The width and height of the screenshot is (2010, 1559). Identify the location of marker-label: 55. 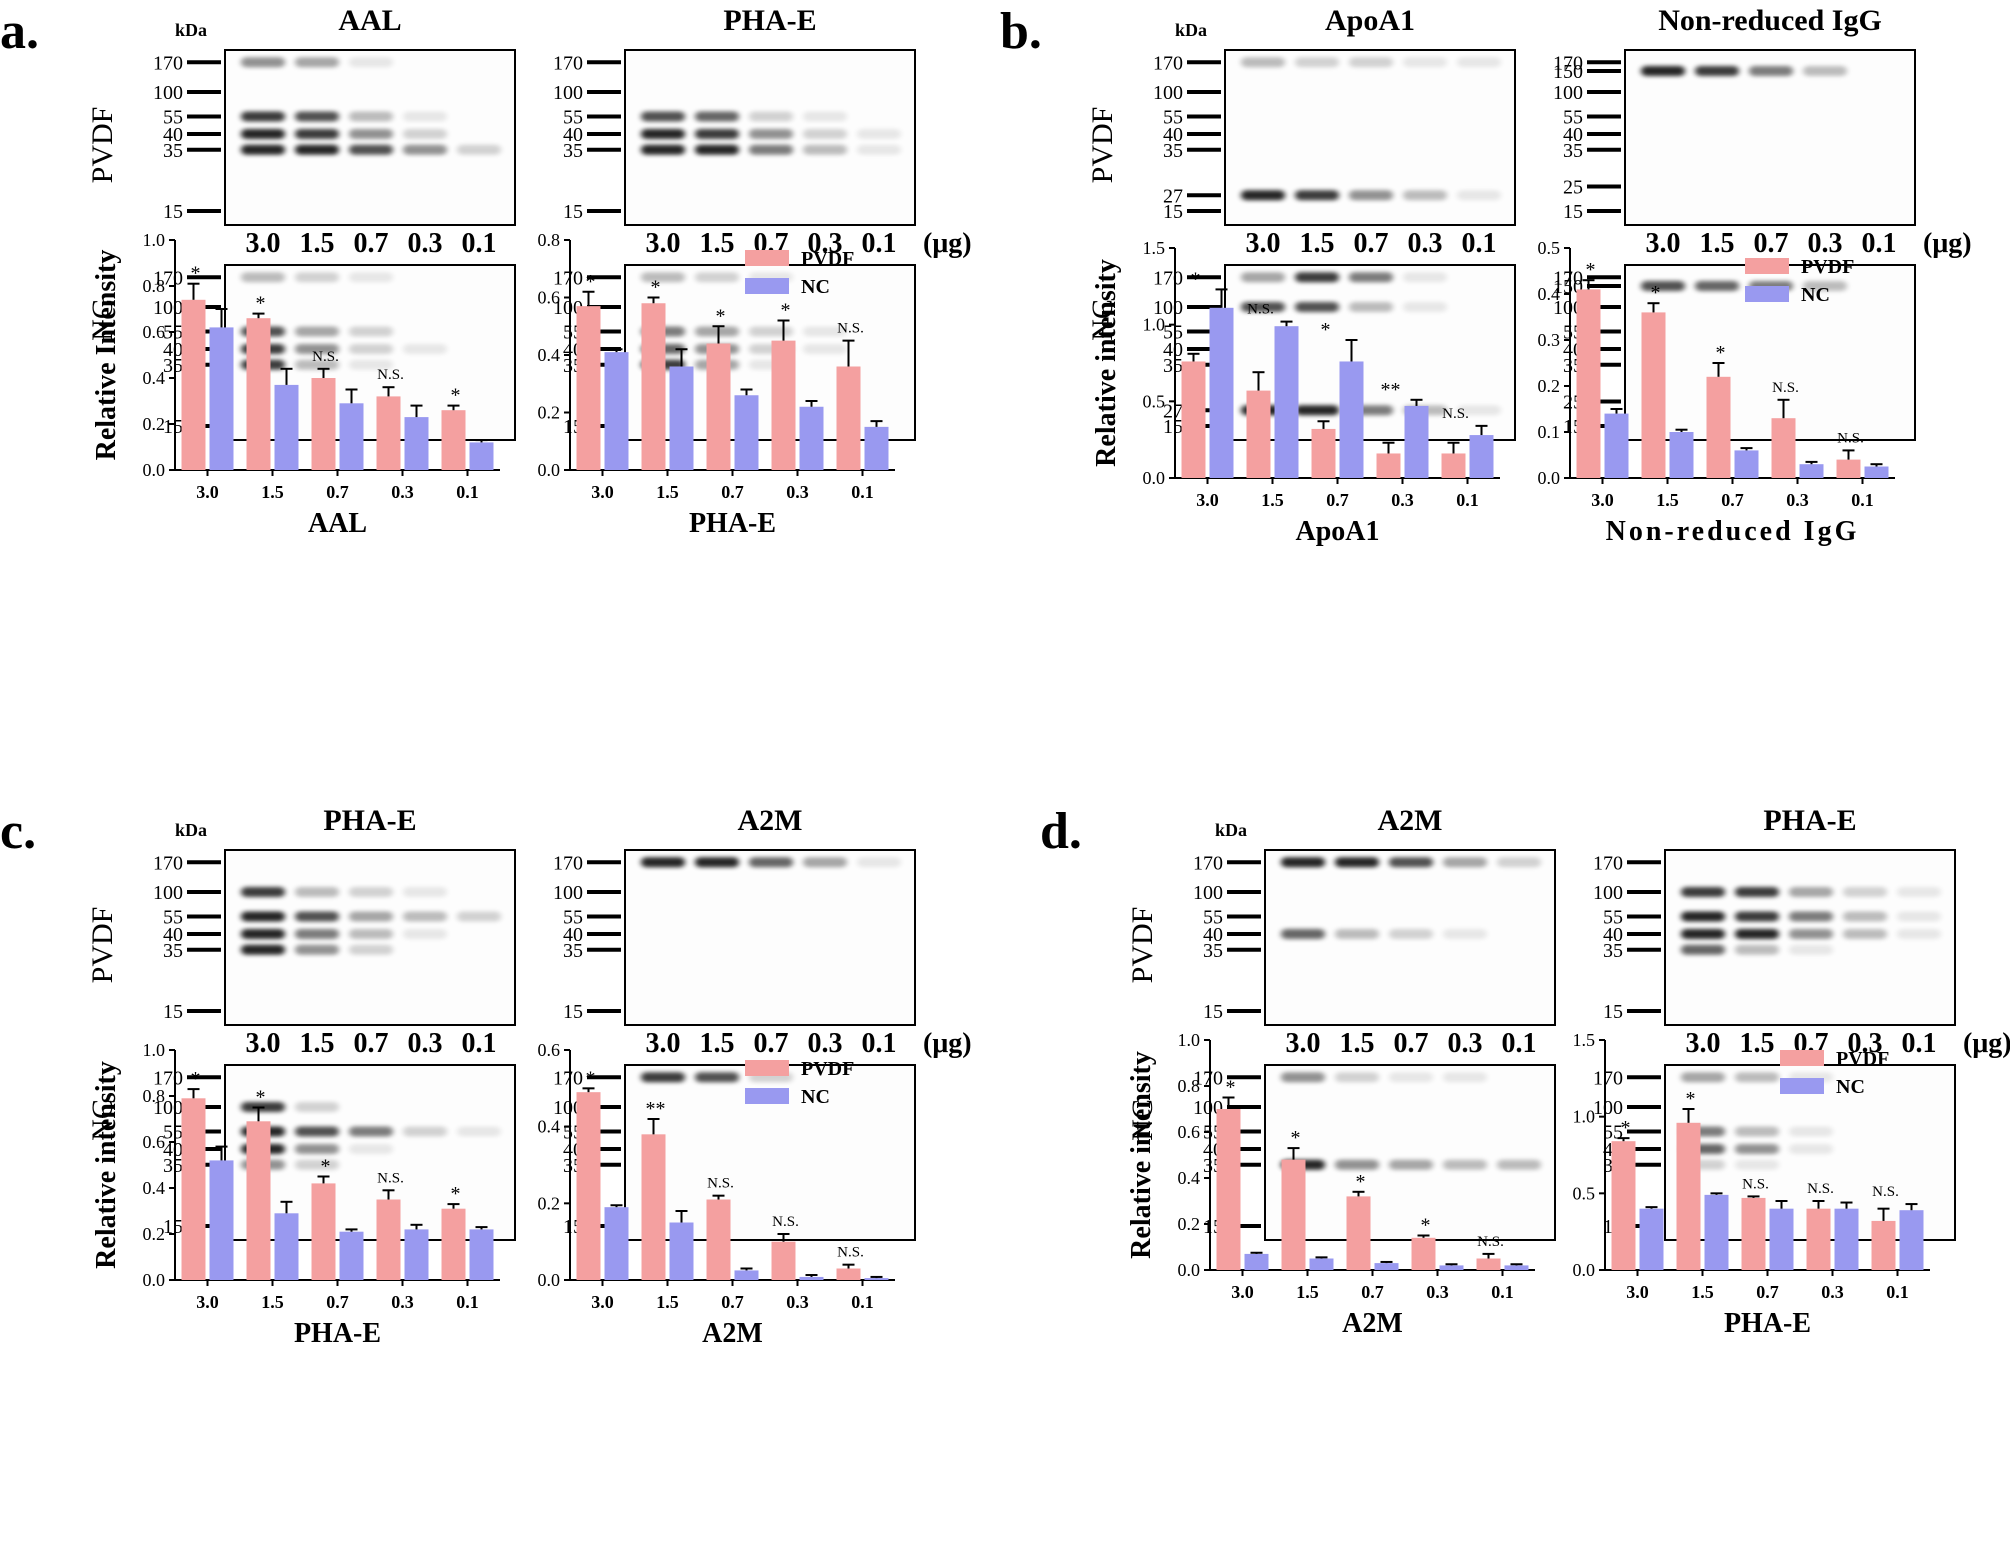
(573, 918).